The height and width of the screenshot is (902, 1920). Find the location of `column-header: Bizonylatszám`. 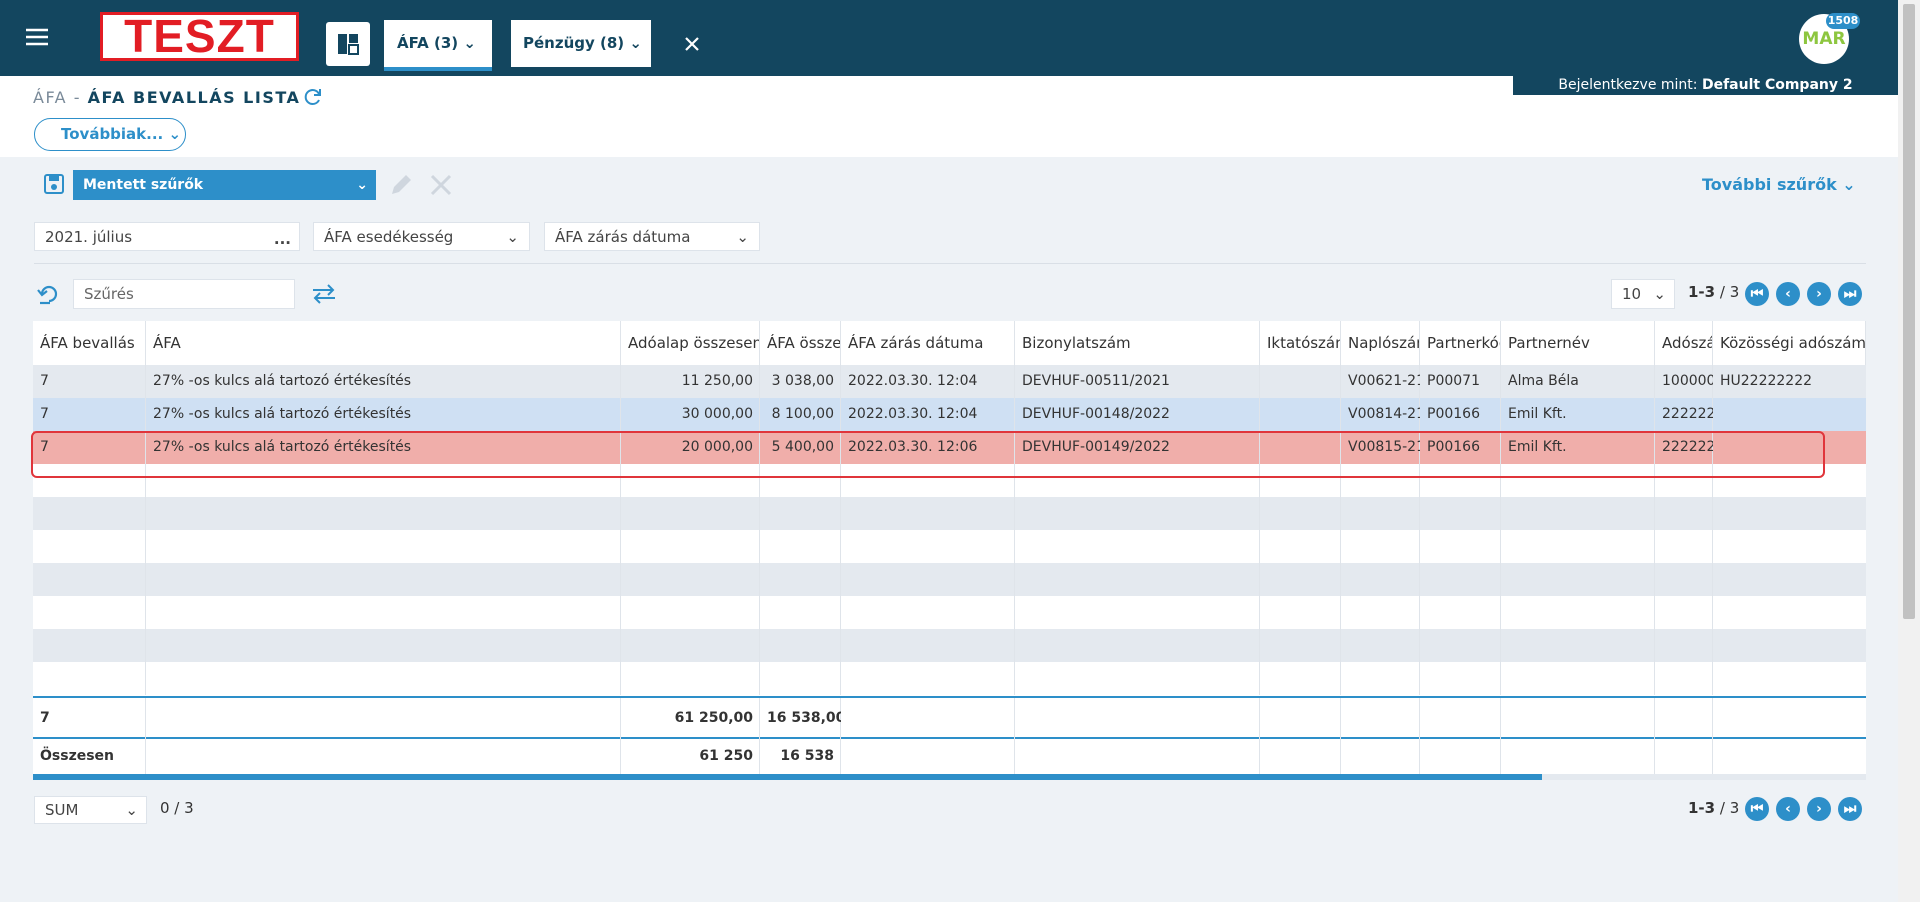

column-header: Bizonylatszám is located at coordinates (1137, 343).